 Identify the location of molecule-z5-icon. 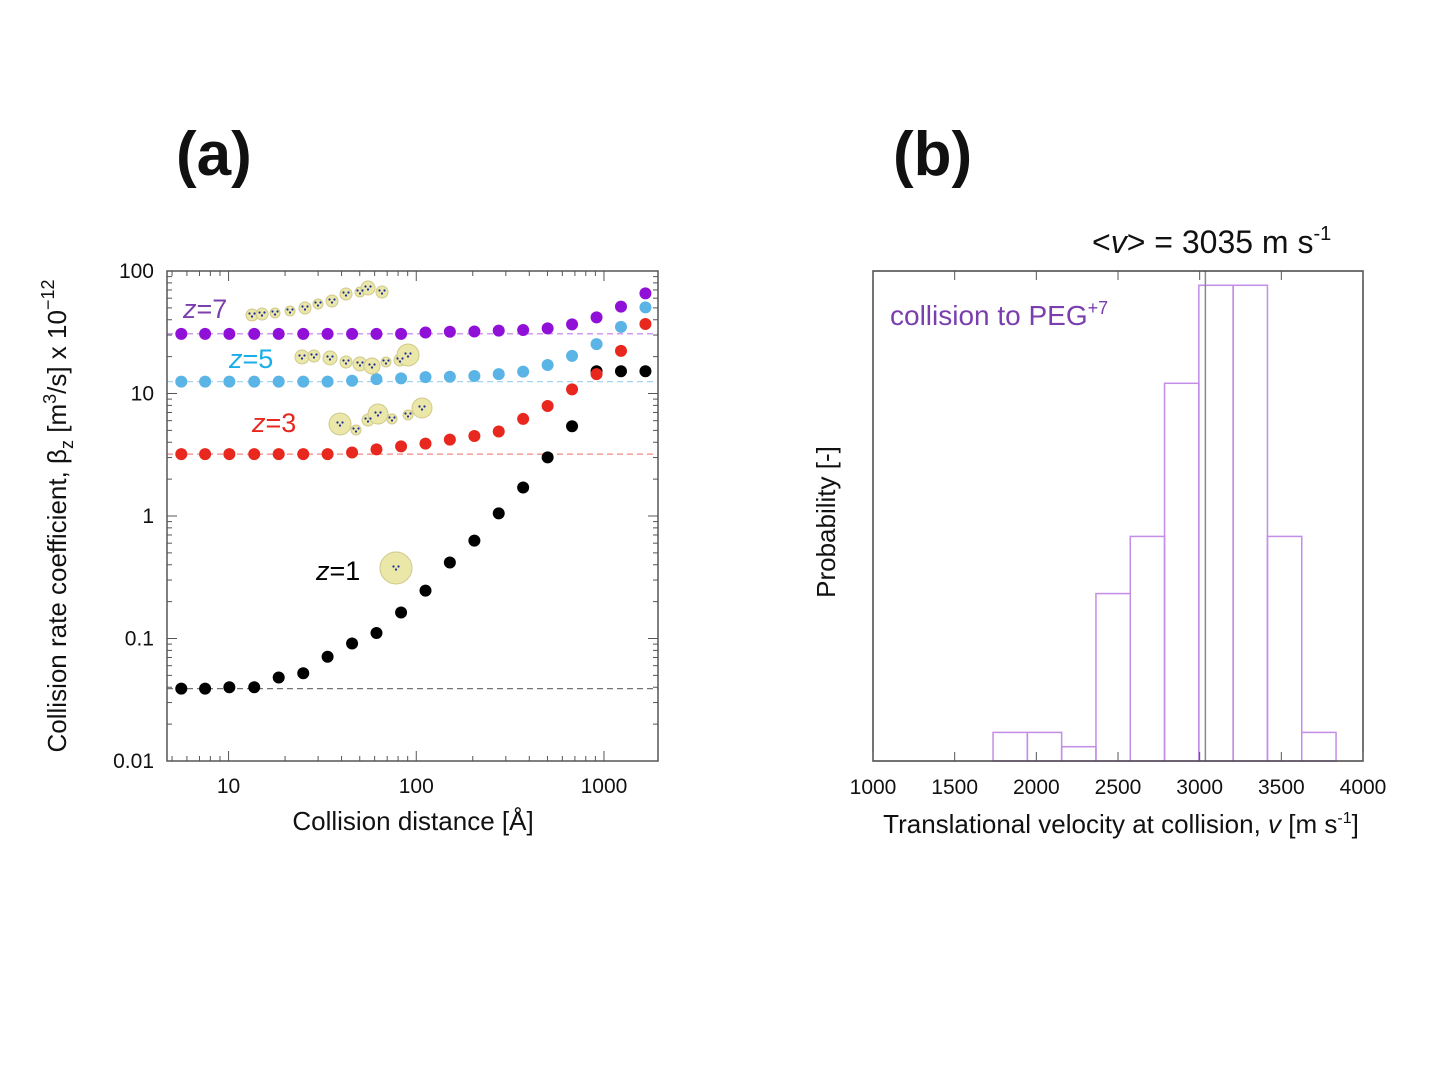
(357, 359).